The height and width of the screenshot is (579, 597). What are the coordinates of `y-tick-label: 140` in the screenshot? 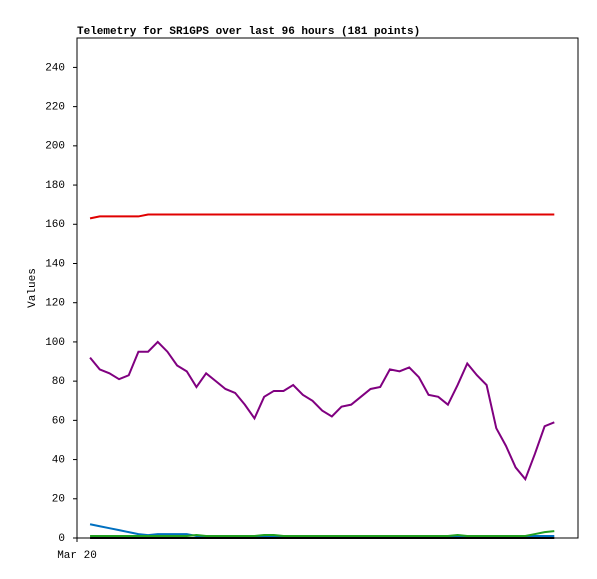 It's located at (55, 264).